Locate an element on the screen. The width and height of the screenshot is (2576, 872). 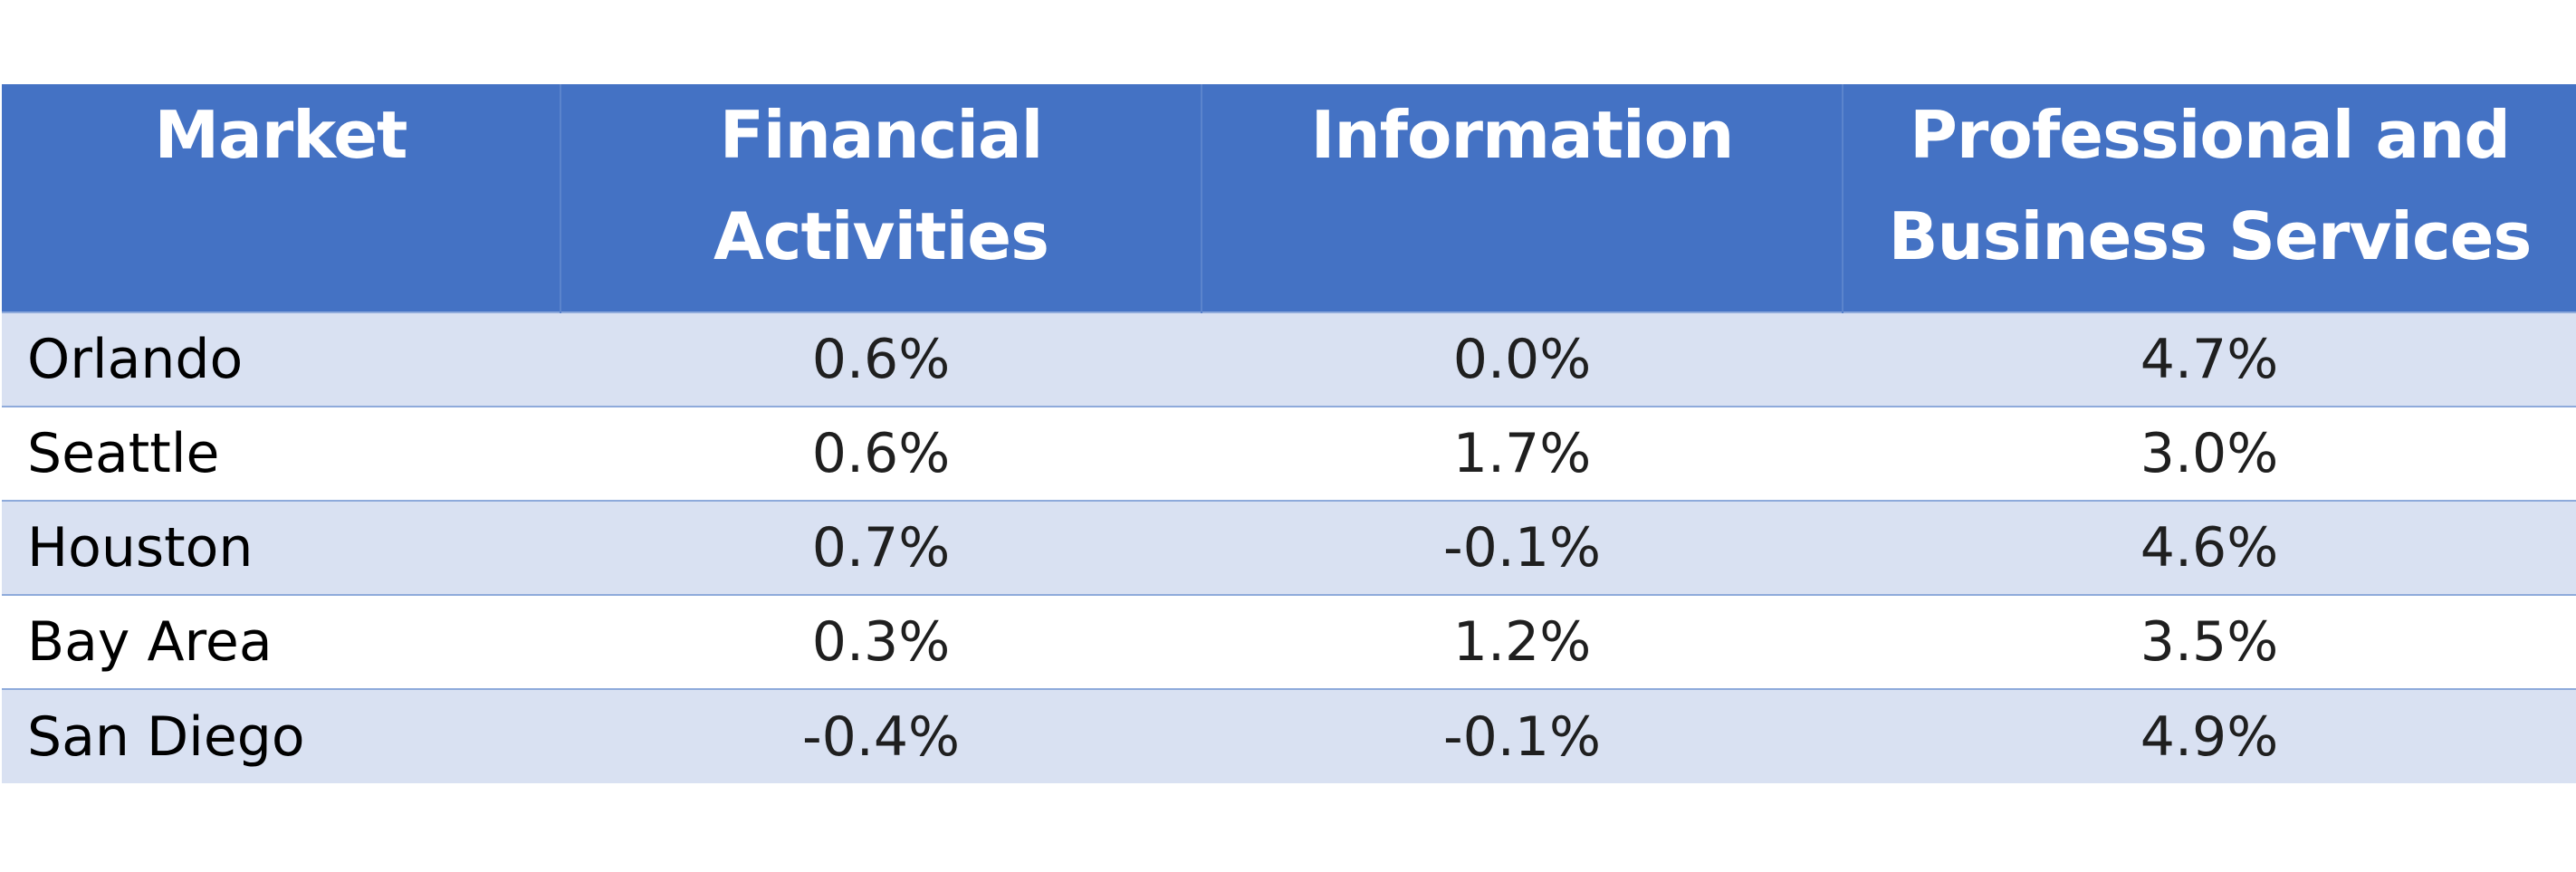
cell-information: 0.0% is located at coordinates (1522, 359).